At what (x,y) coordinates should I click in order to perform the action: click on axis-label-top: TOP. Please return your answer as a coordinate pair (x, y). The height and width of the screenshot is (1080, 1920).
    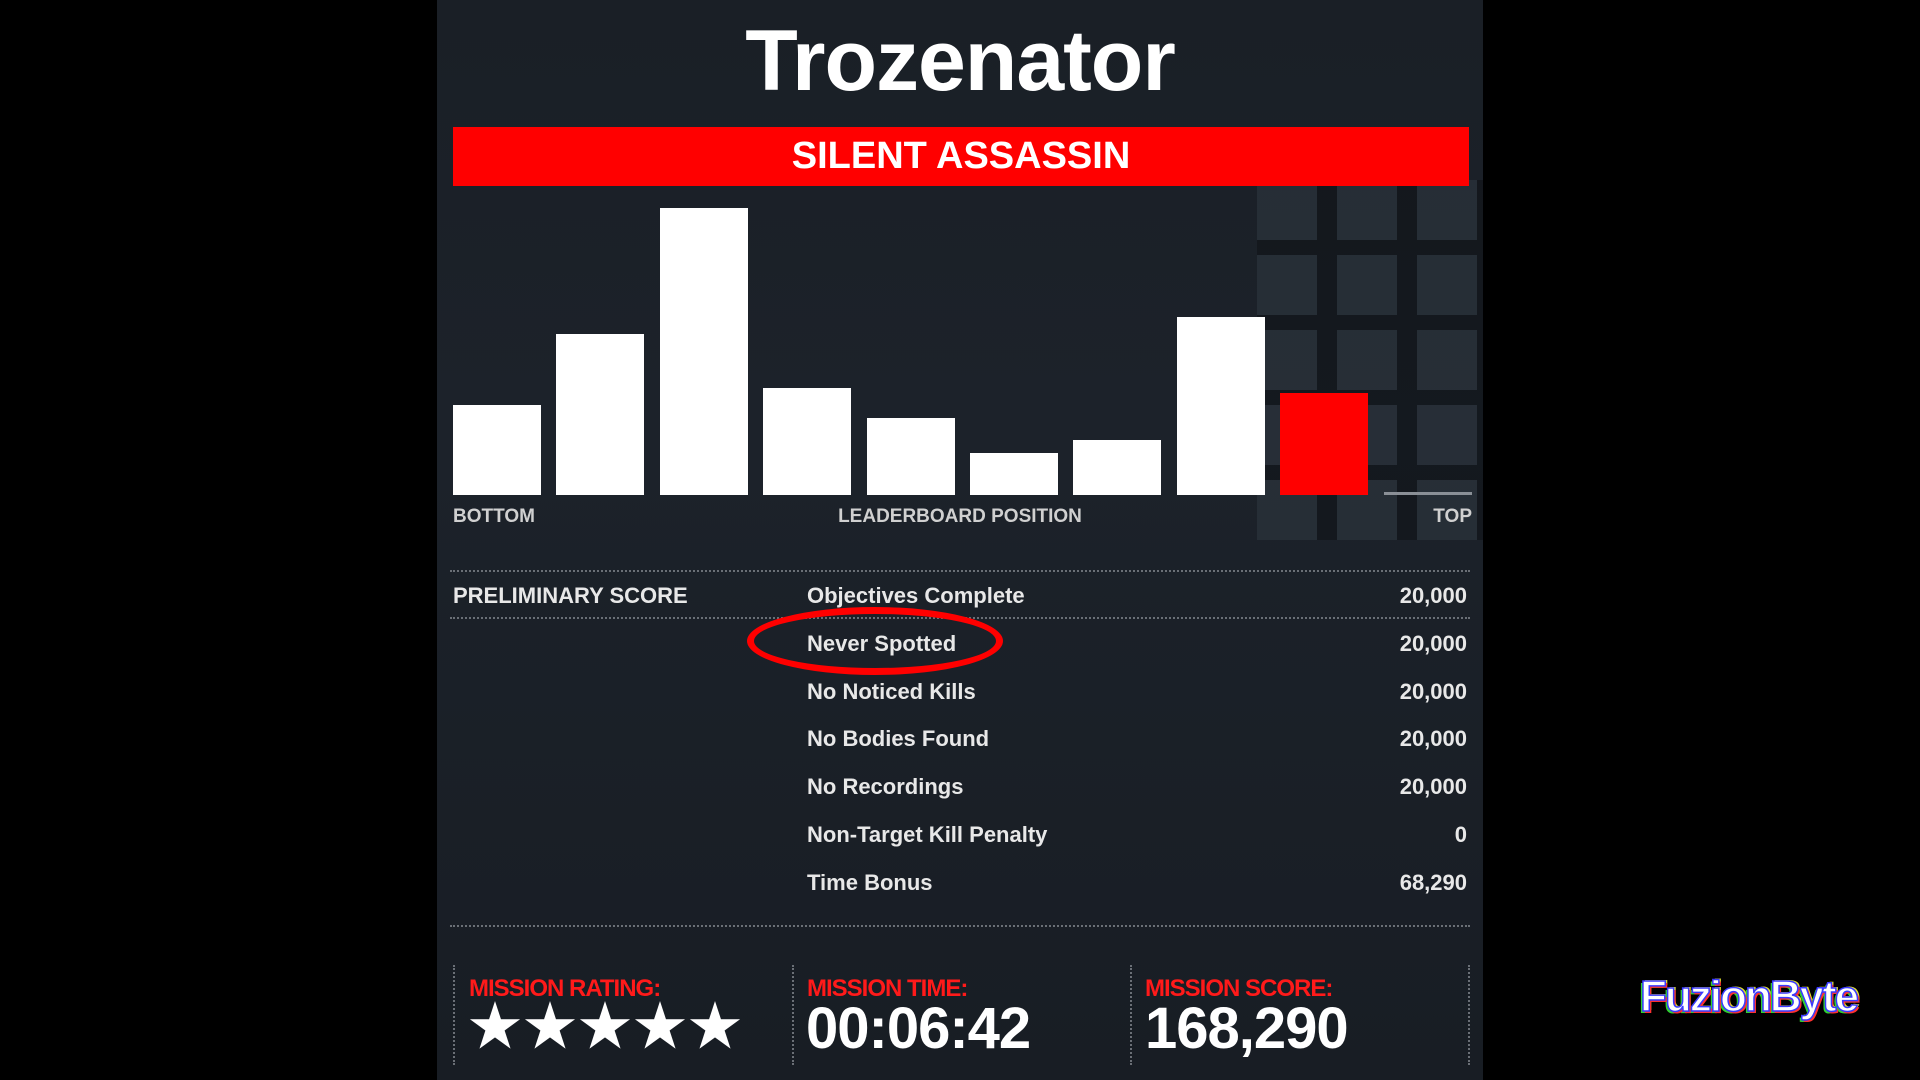
    Looking at the image, I should click on (1452, 516).